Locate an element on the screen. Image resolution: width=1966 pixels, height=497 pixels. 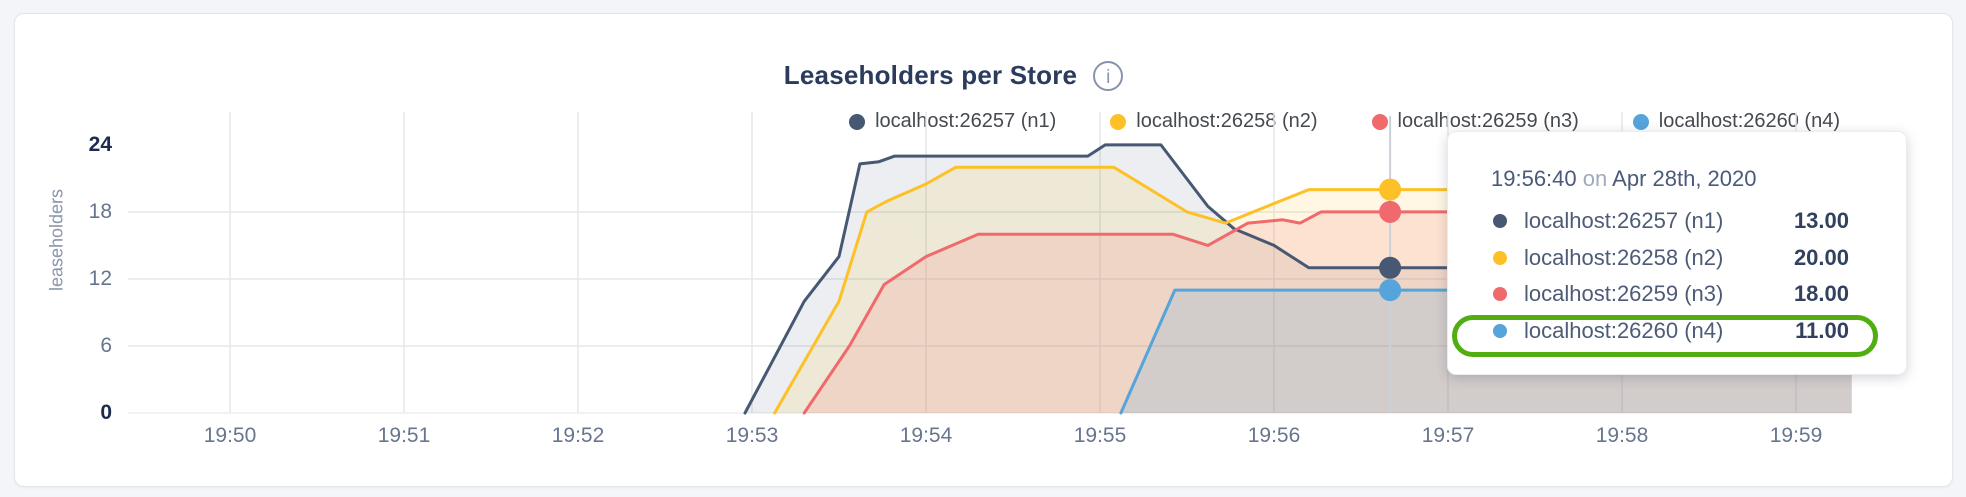
tooltip-row: localhost:26258 (n2) 20.00 is located at coordinates (1698, 258).